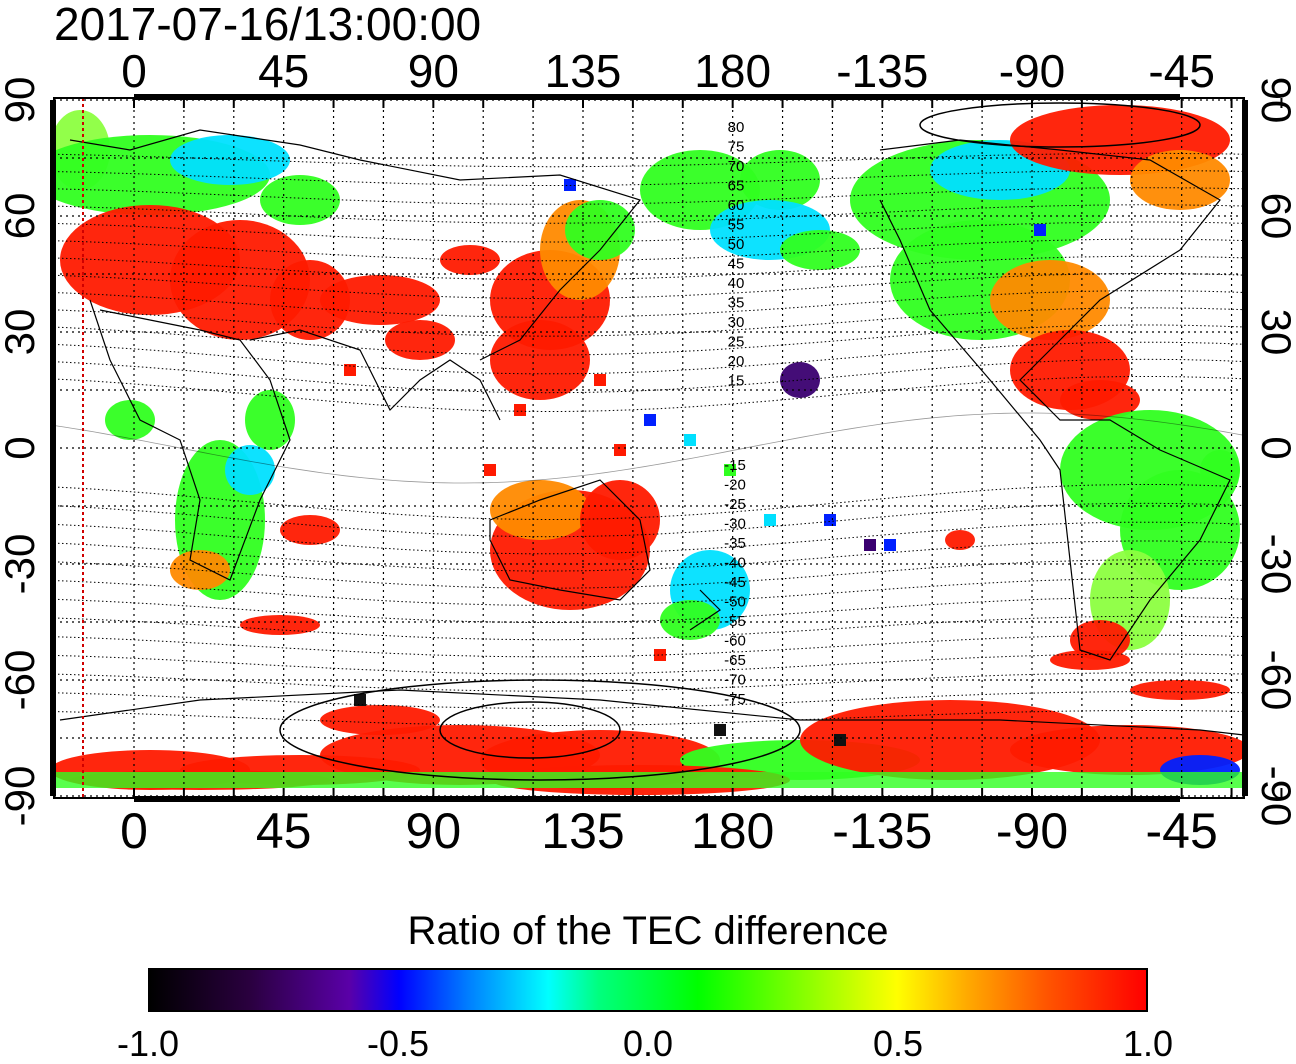 The height and width of the screenshot is (1064, 1296). Describe the element at coordinates (732, 71) in the screenshot. I see `lon-tick-top: 180` at that location.